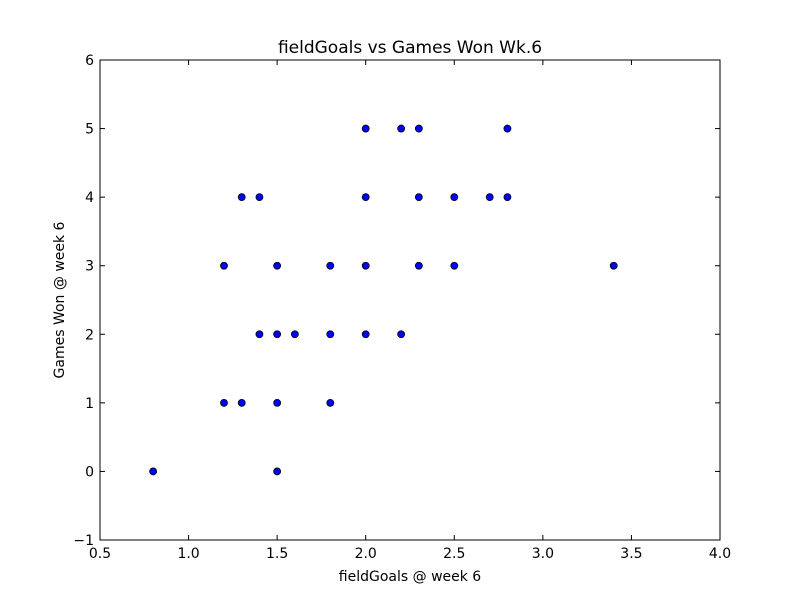 This screenshot has height=600, width=800. Describe the element at coordinates (543, 554) in the screenshot. I see `x-tick-label: 3.0` at that location.